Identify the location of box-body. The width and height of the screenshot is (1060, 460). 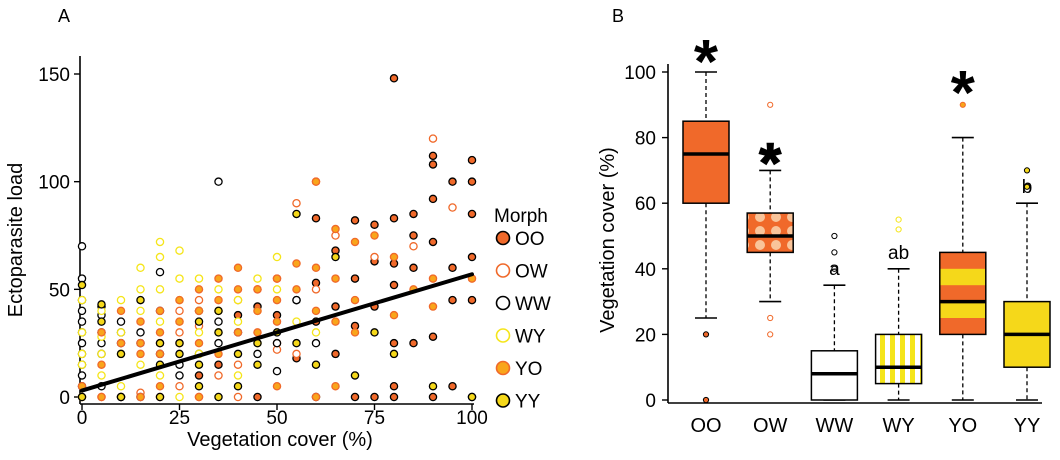
(962, 293).